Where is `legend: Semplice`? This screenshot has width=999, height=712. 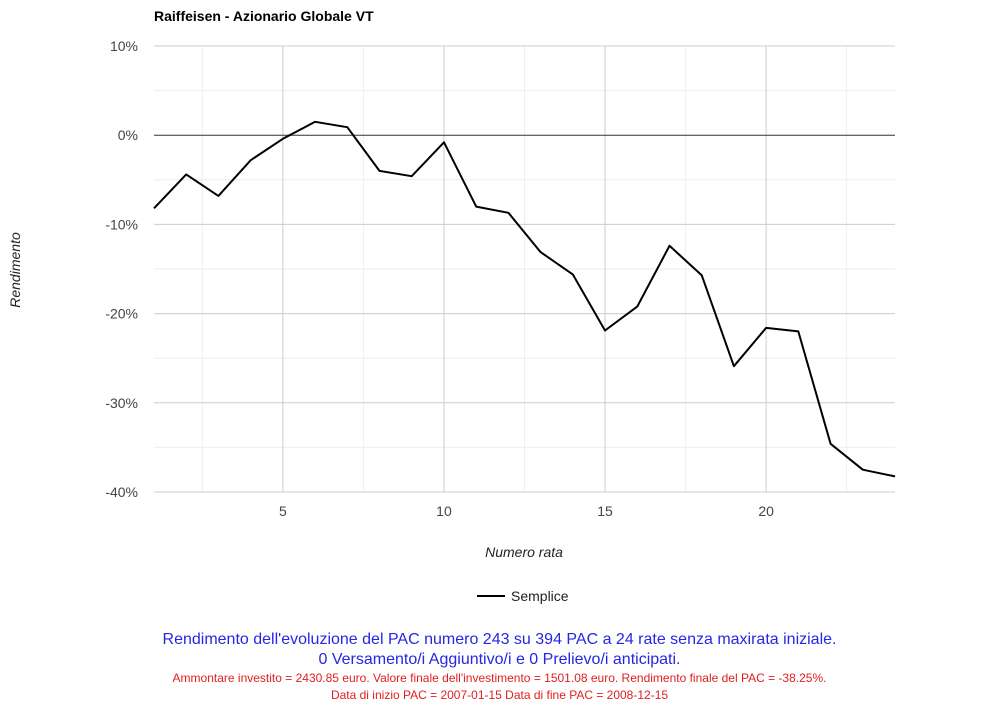
legend: Semplice is located at coordinates (523, 596).